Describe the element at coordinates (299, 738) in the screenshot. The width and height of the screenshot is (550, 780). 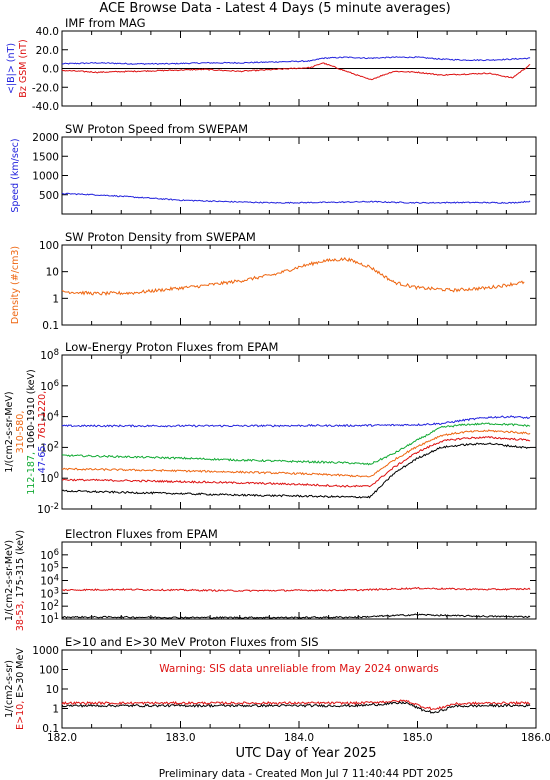
I see `x-tick-label: 184.0` at that location.